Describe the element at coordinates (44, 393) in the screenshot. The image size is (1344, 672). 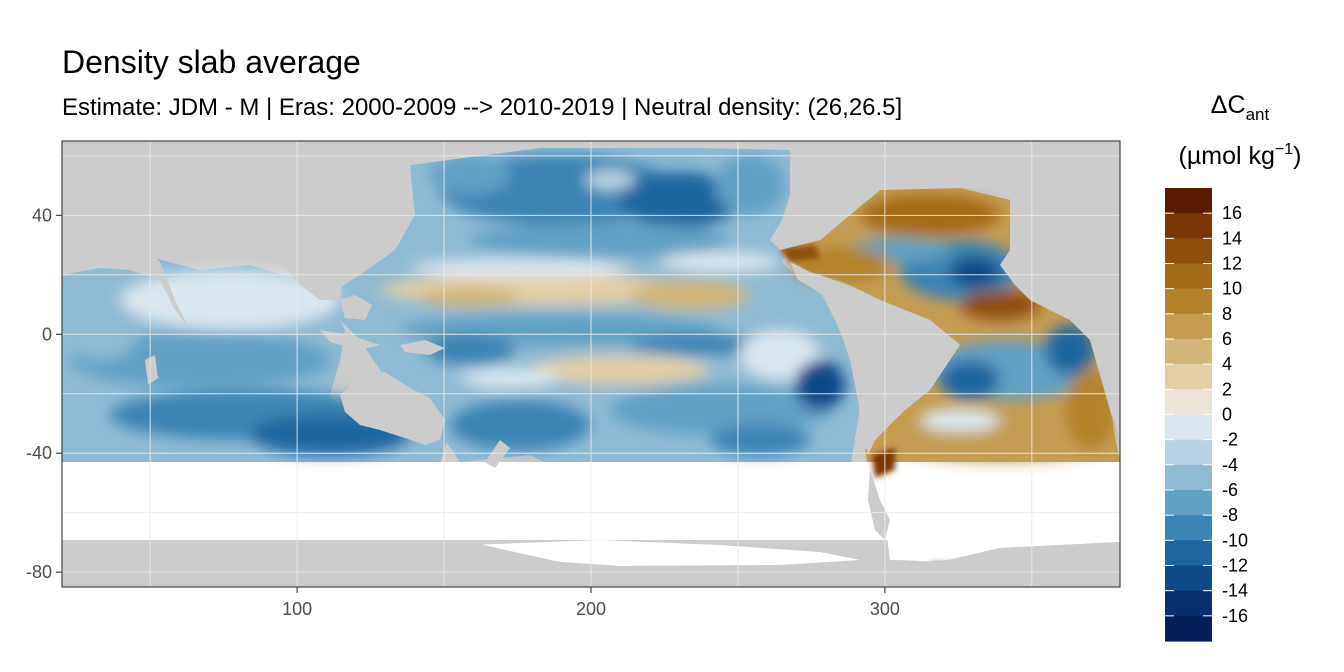
I see `y-axis: 40 0 -40 -80` at that location.